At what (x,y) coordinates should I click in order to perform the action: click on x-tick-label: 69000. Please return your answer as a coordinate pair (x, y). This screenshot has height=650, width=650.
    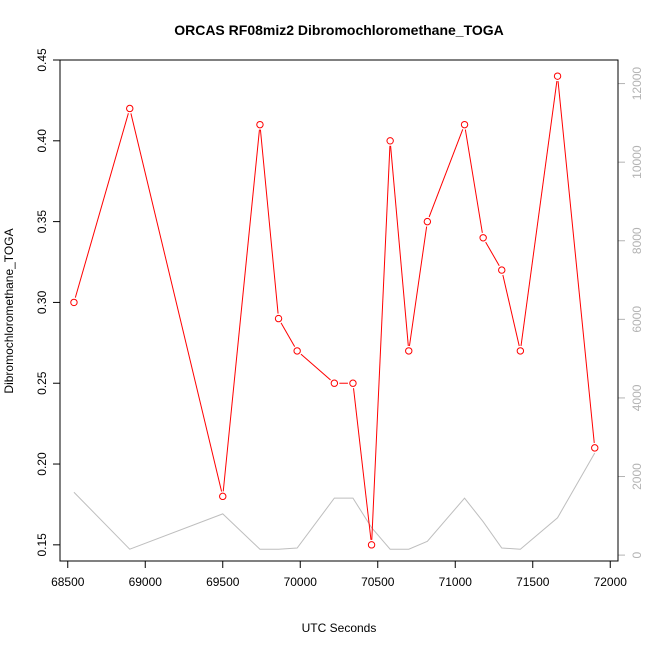
    Looking at the image, I should click on (146, 582).